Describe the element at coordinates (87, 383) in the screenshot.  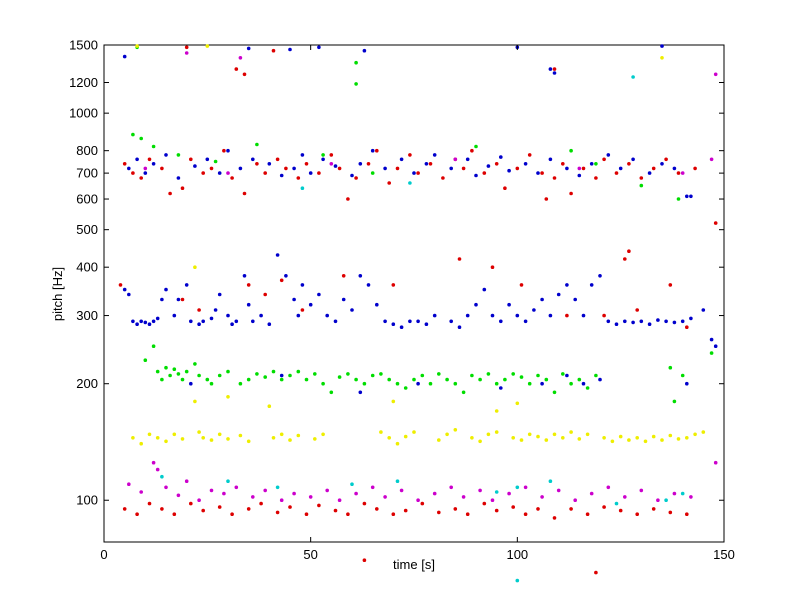
I see `y-tick-label: 200` at that location.